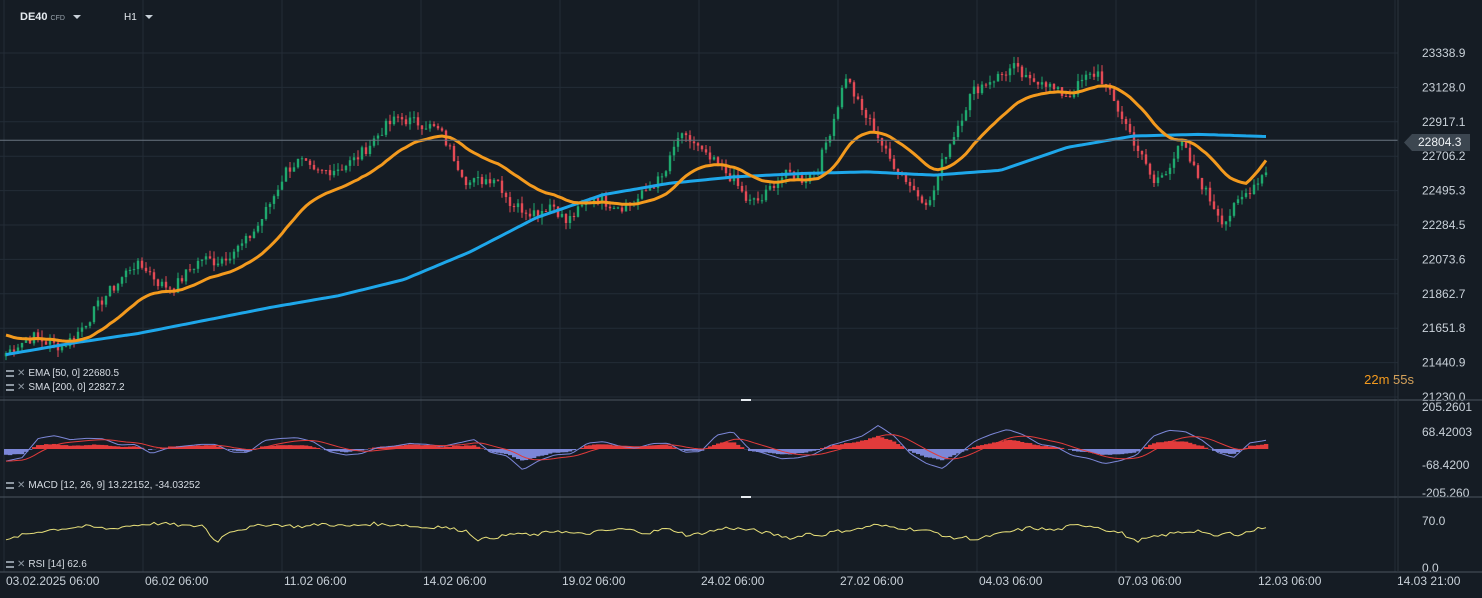  What do you see at coordinates (315, 581) in the screenshot?
I see `time-tick-label: 11.02 06:00` at bounding box center [315, 581].